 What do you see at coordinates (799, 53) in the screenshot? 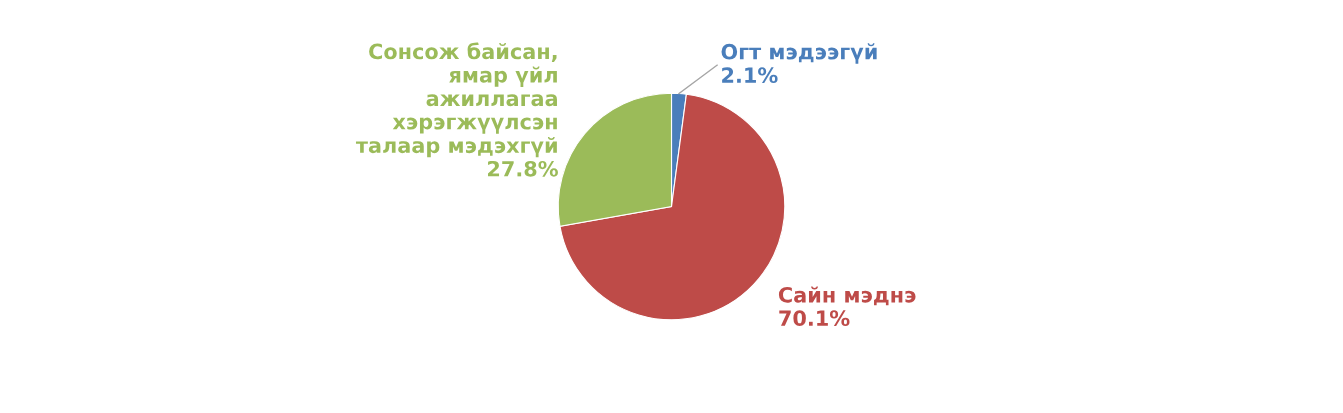
I see `slice-label: Огт мэдээгүй` at bounding box center [799, 53].